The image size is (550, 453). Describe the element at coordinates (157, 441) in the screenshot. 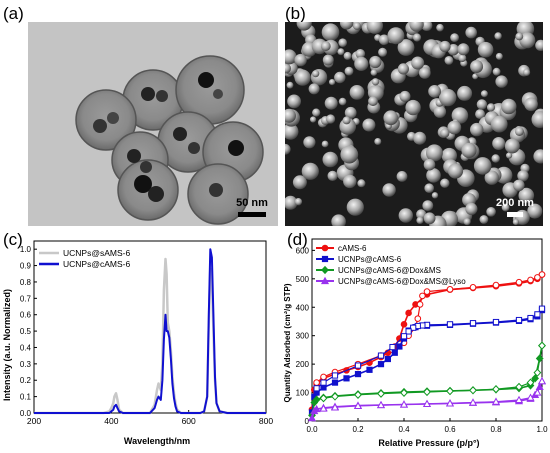

I see `x-axis-label: Wavelength/nm` at that location.